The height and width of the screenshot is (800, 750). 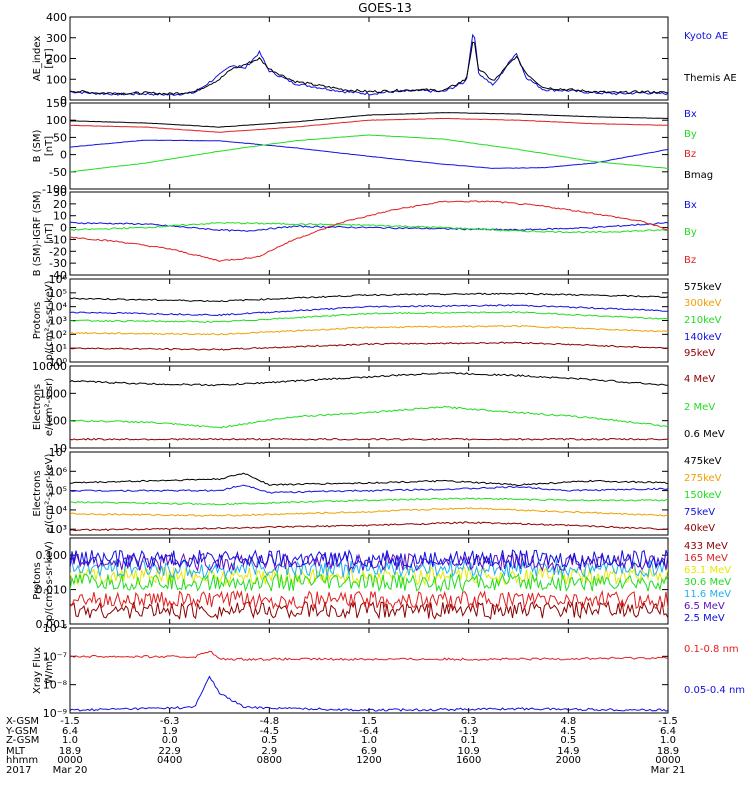 I want to click on orbit-row-label: X-GSM, so click(x=22, y=721).